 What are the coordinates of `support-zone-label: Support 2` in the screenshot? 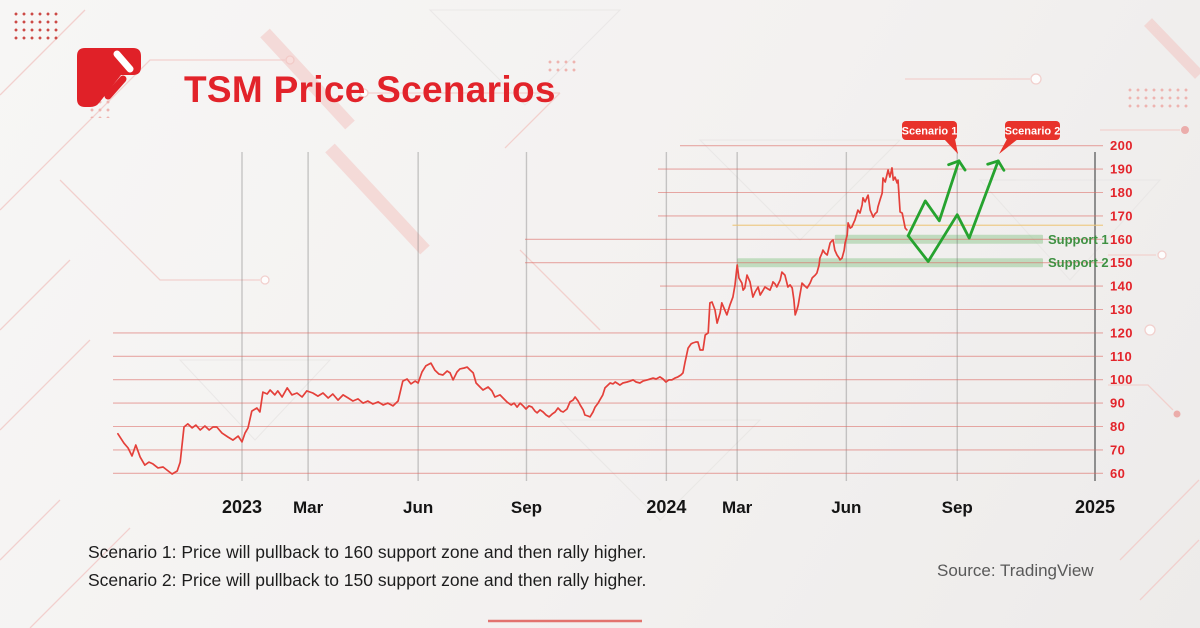 It's located at (1078, 262).